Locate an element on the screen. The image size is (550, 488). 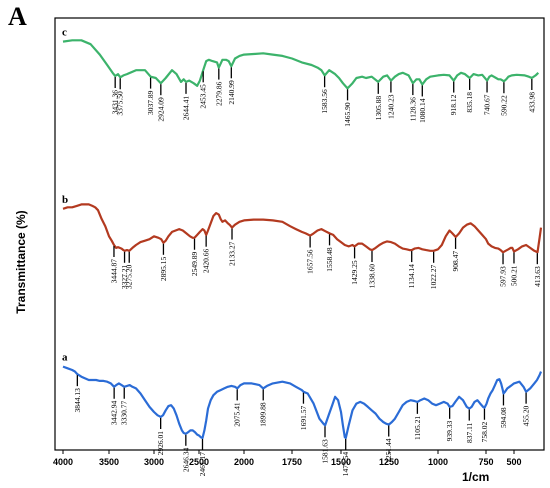
x-tick-label: 750 is located at coordinates (485, 462).